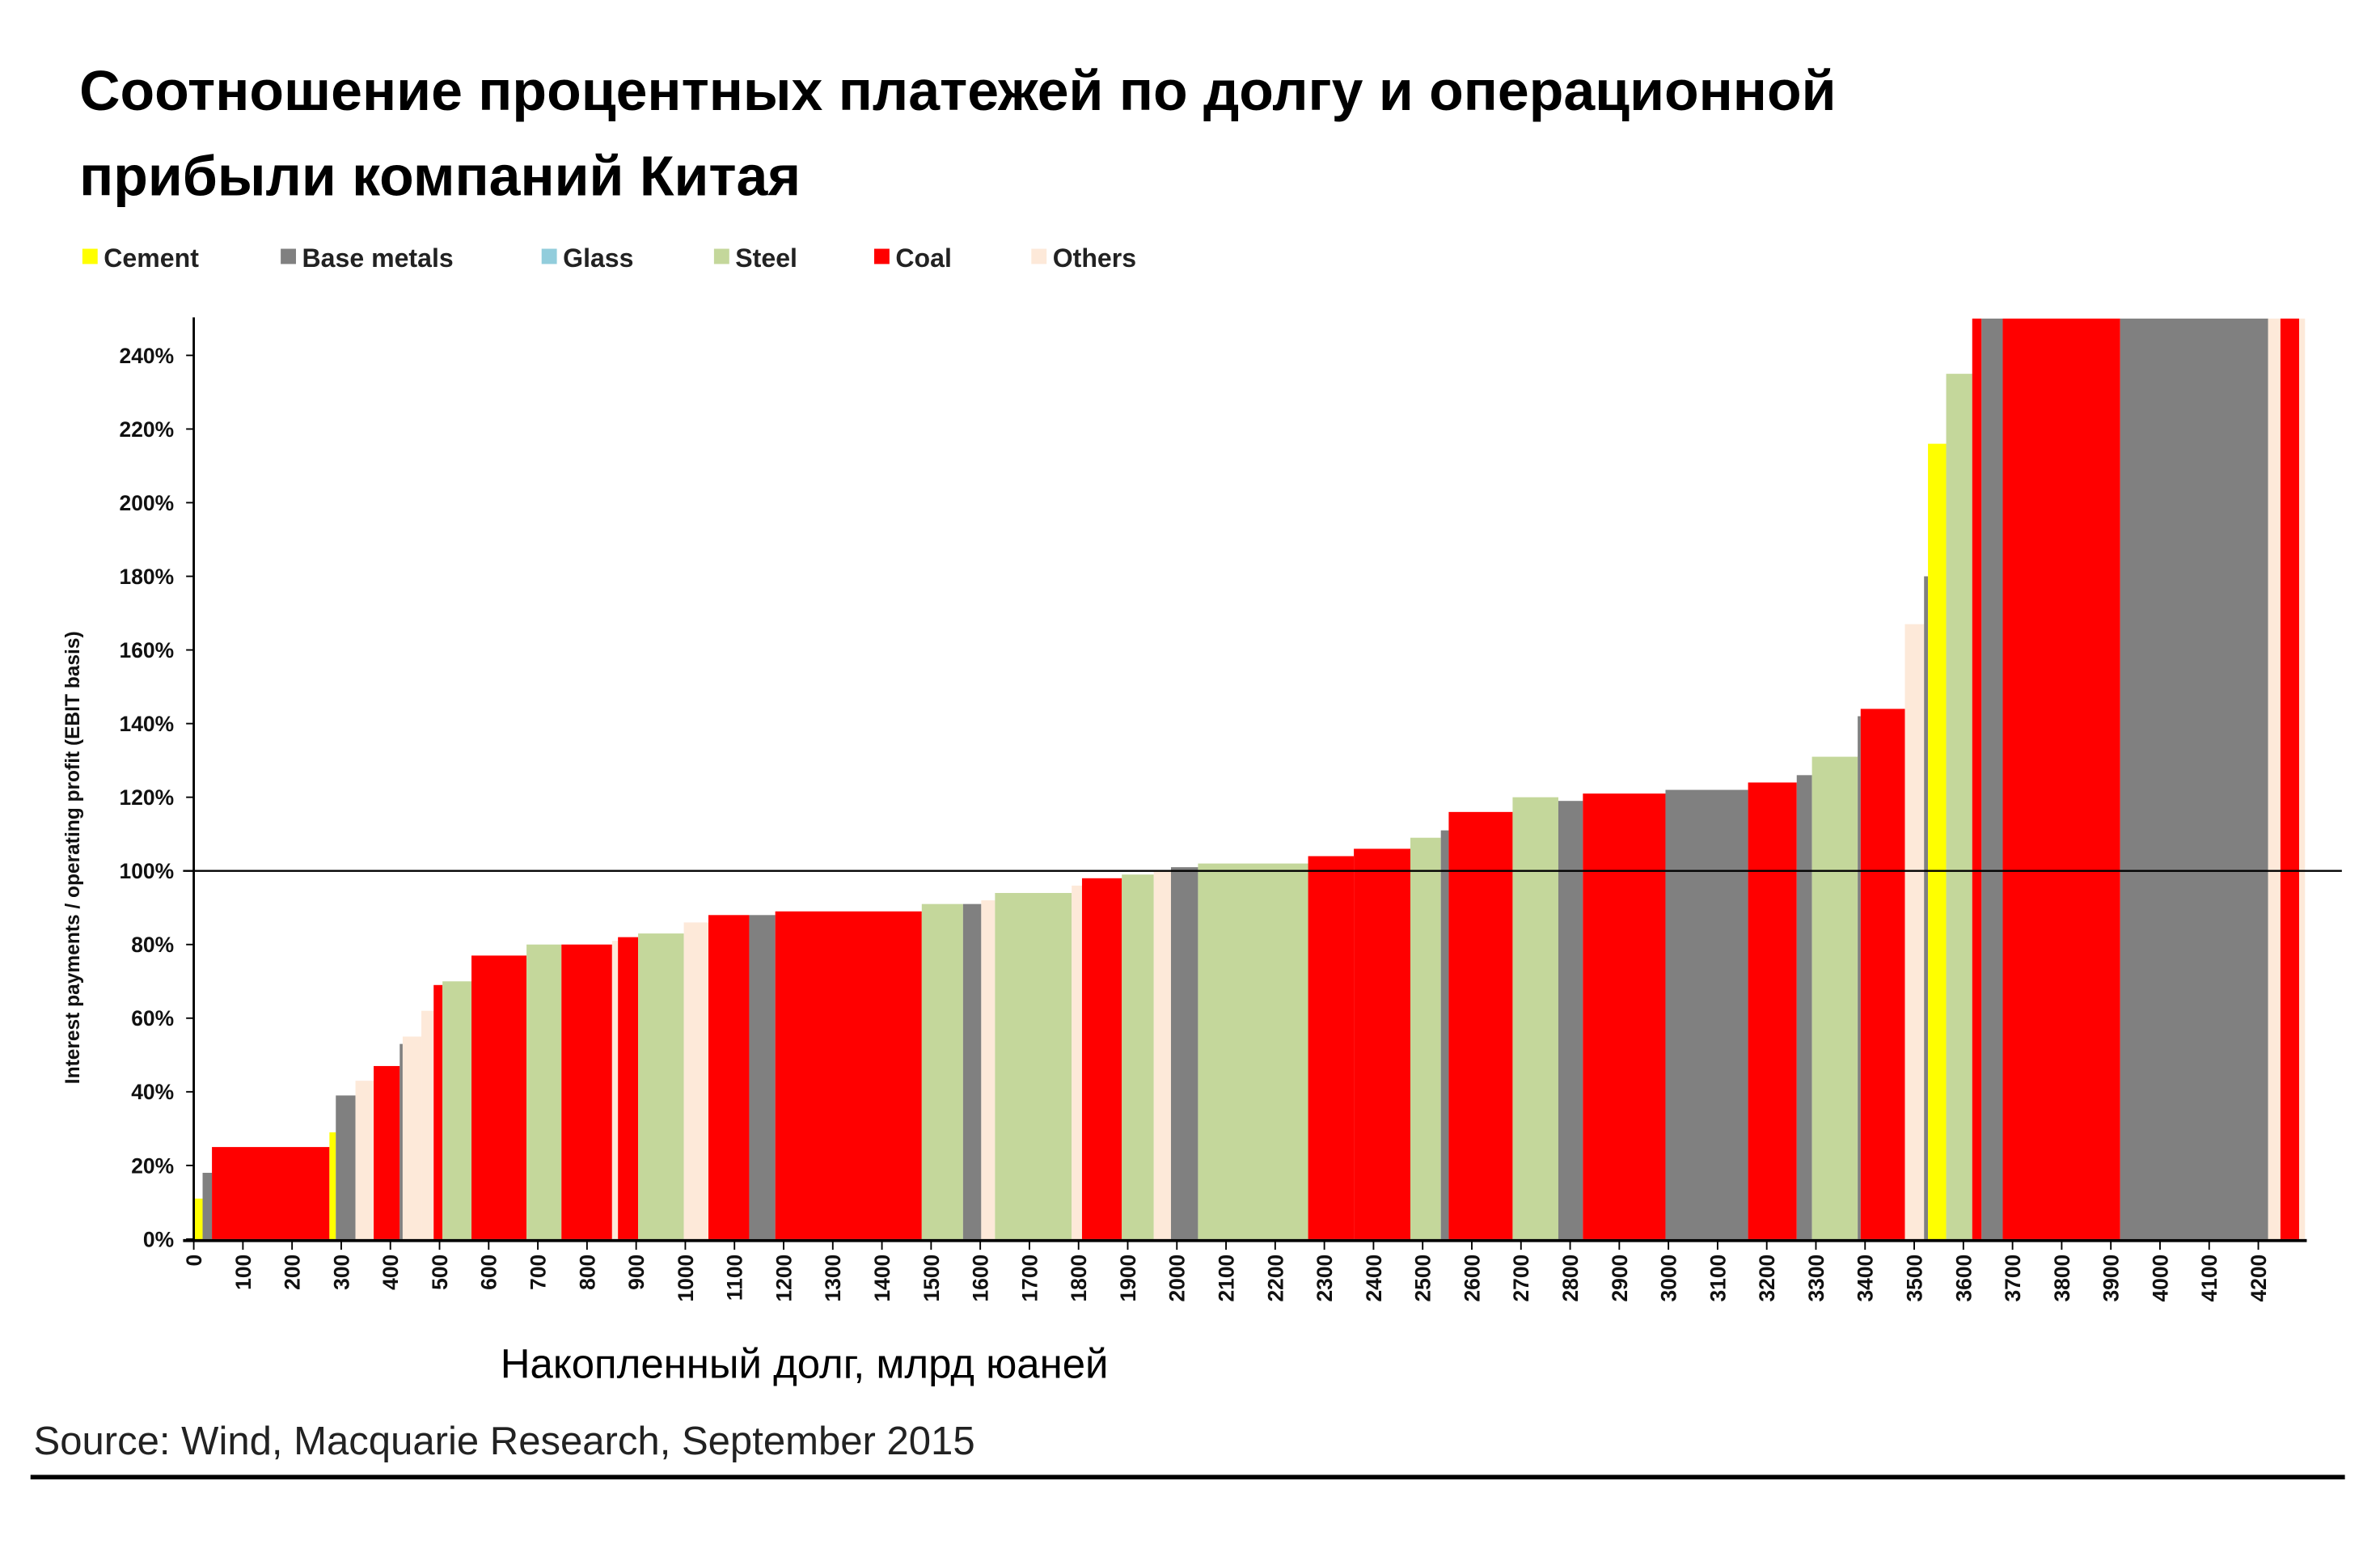 This screenshot has width=2380, height=1553. Describe the element at coordinates (549, 256) in the screenshot. I see `legend-swatch-glass` at that location.